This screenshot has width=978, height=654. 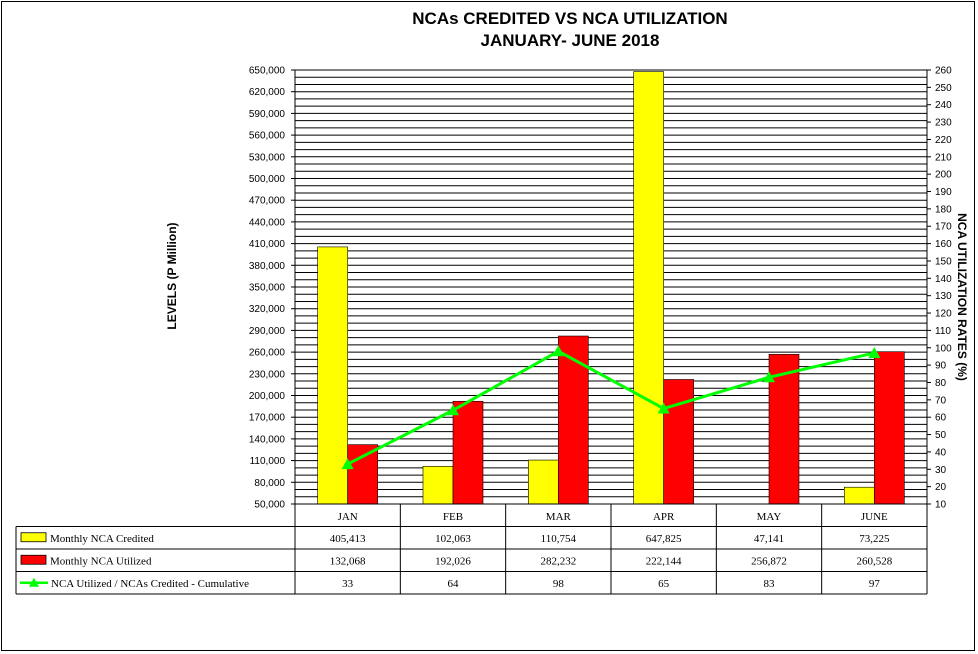 I want to click on chart-subtitle: JANUARY- JUNE 2018, so click(x=570, y=40).